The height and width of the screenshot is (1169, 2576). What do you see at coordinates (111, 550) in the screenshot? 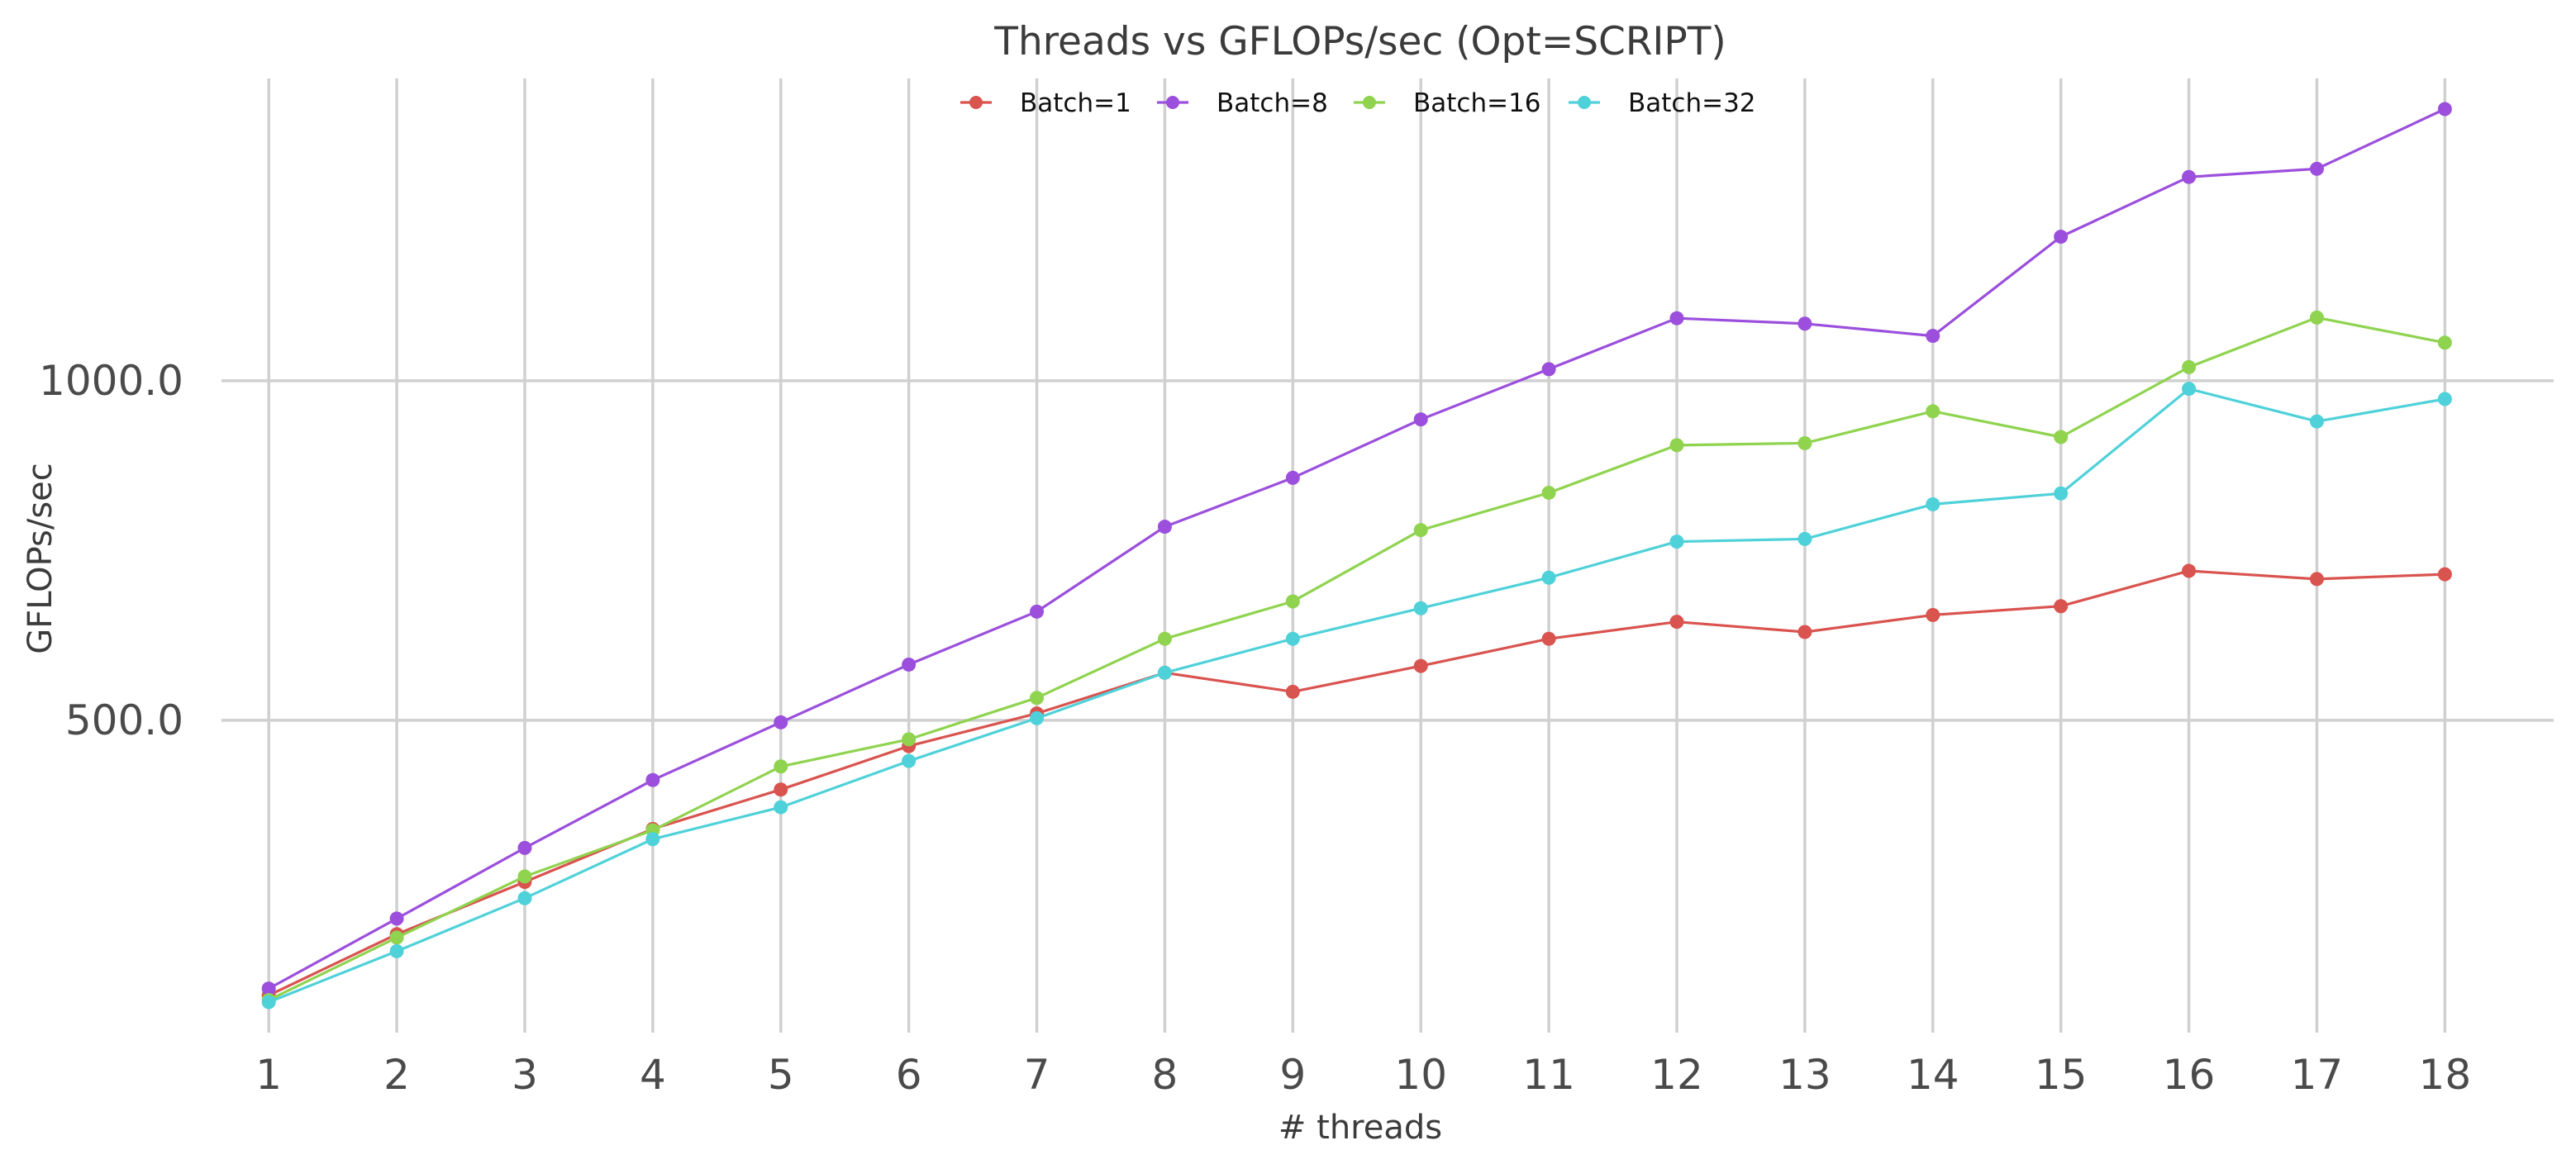
I see `y-tick-labels: 500.0 1000.0` at bounding box center [111, 550].